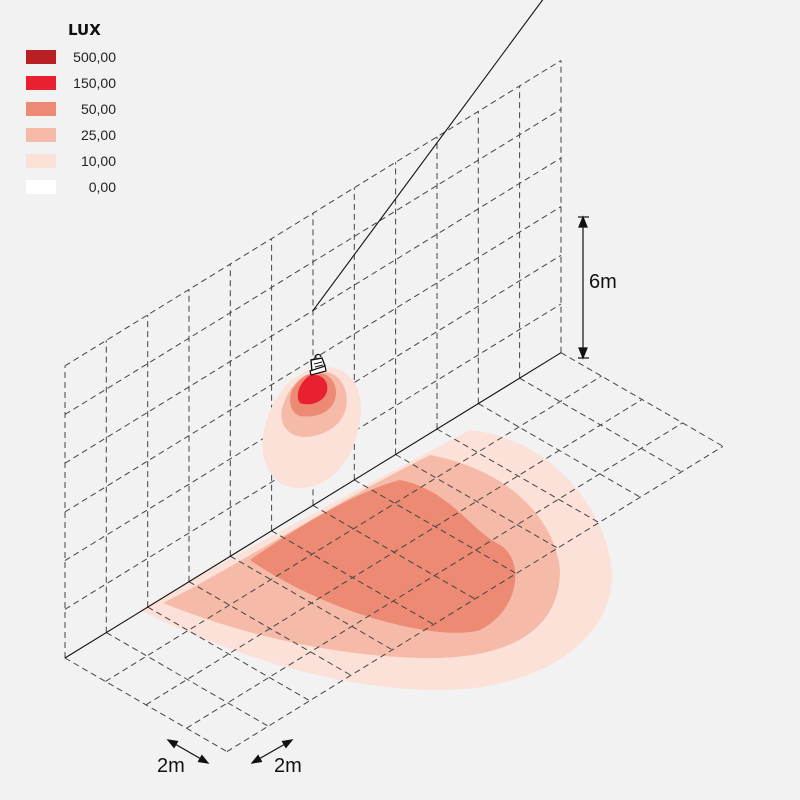 The height and width of the screenshot is (800, 800). Describe the element at coordinates (71, 57) in the screenshot. I see `legend-item: 500,00` at that location.